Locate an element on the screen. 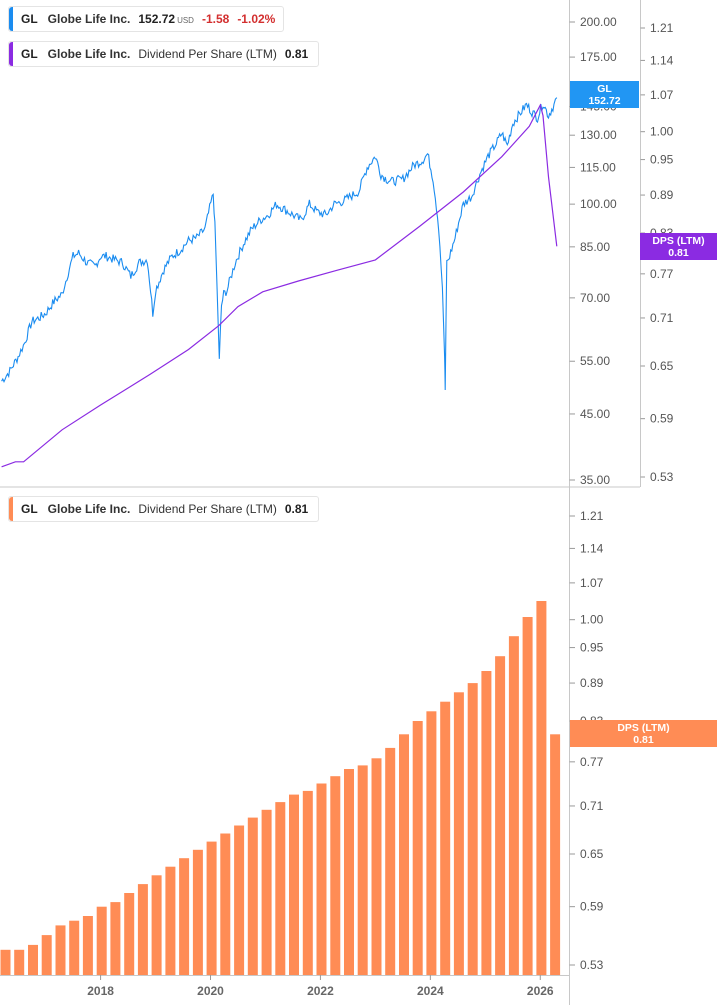 The width and height of the screenshot is (717, 1005). bar-axis-tick-label: 0.71 is located at coordinates (592, 806).